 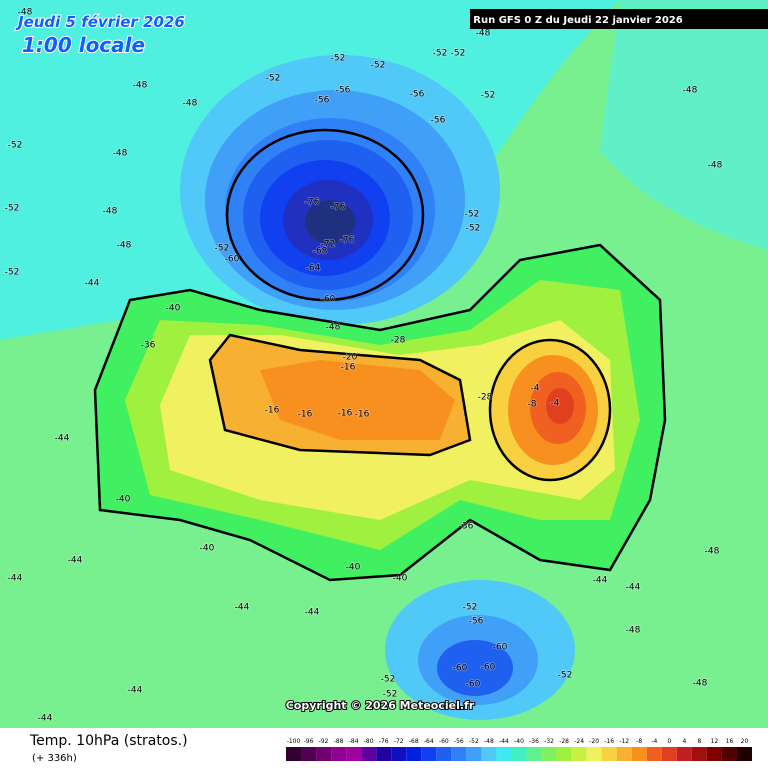 What do you see at coordinates (474, 741) in the screenshot?
I see `scale-tick-label: -52` at bounding box center [474, 741].